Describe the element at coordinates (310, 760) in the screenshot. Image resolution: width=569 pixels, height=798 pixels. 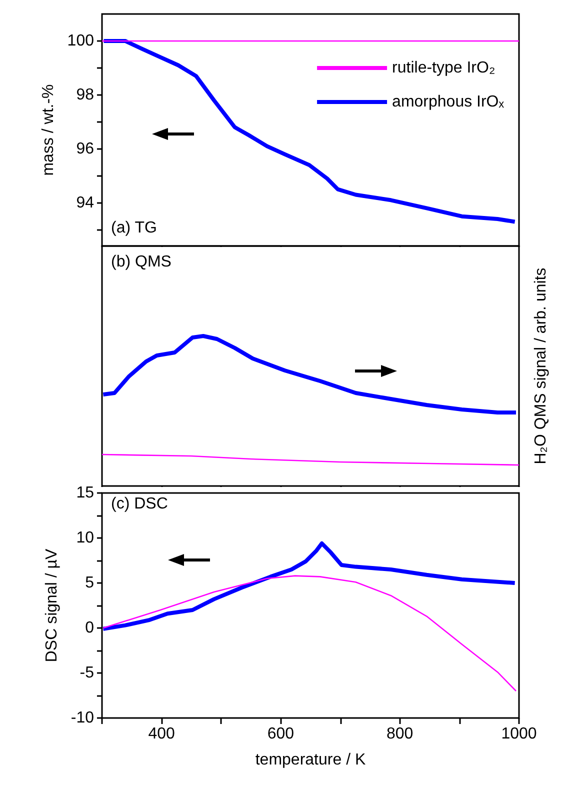
I see `x-axis-title: temperature / K` at that location.